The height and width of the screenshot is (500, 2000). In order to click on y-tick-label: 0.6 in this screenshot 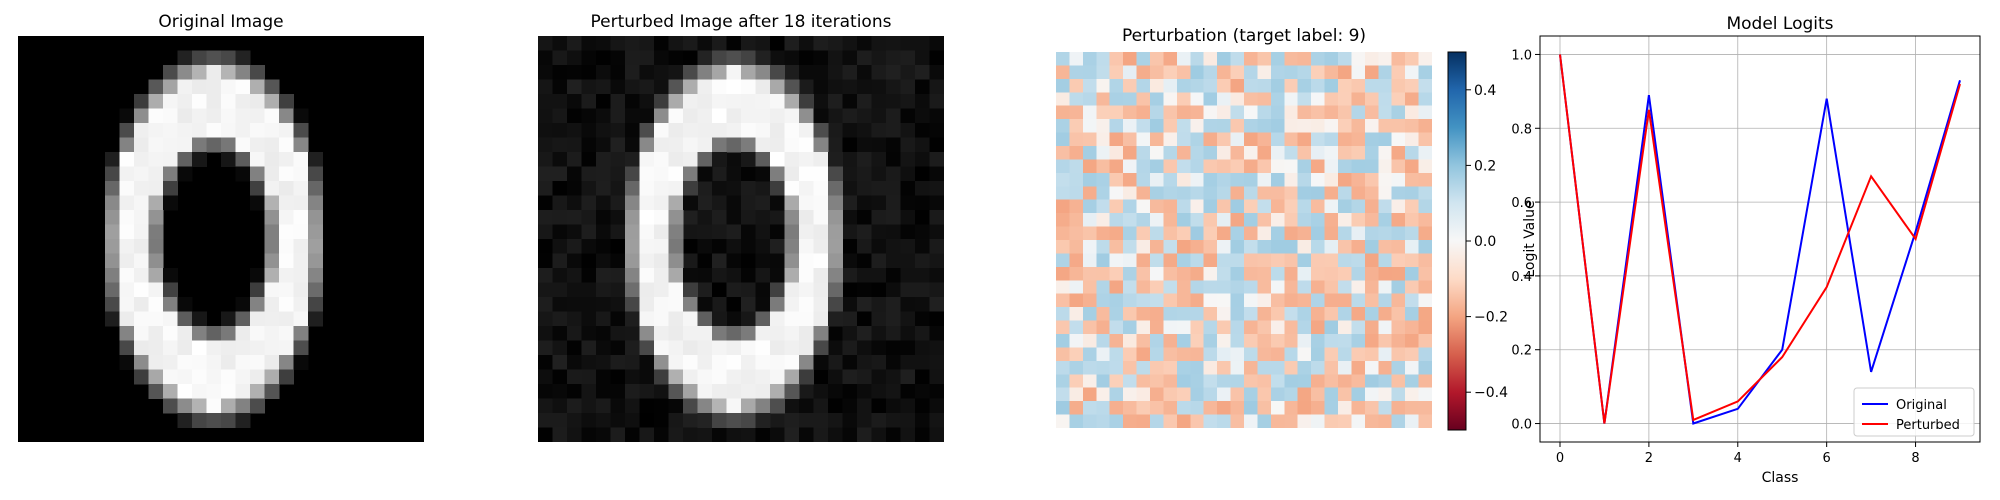, I will do `click(1521, 203)`.